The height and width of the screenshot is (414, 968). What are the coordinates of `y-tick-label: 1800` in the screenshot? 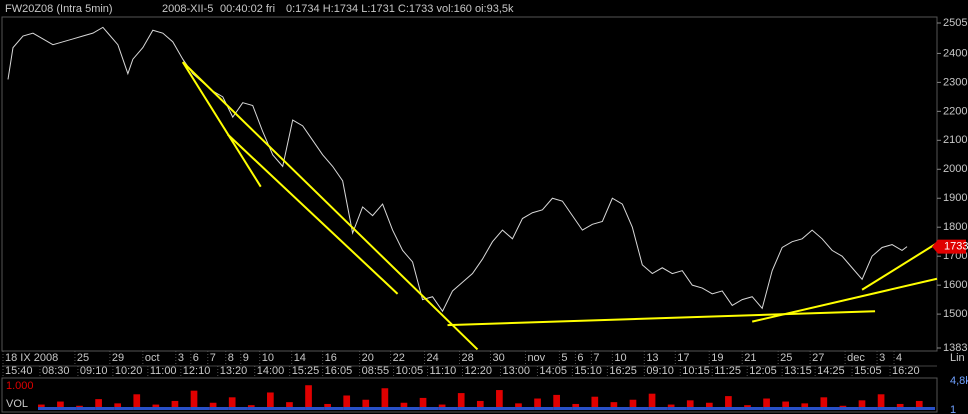 It's located at (955, 227).